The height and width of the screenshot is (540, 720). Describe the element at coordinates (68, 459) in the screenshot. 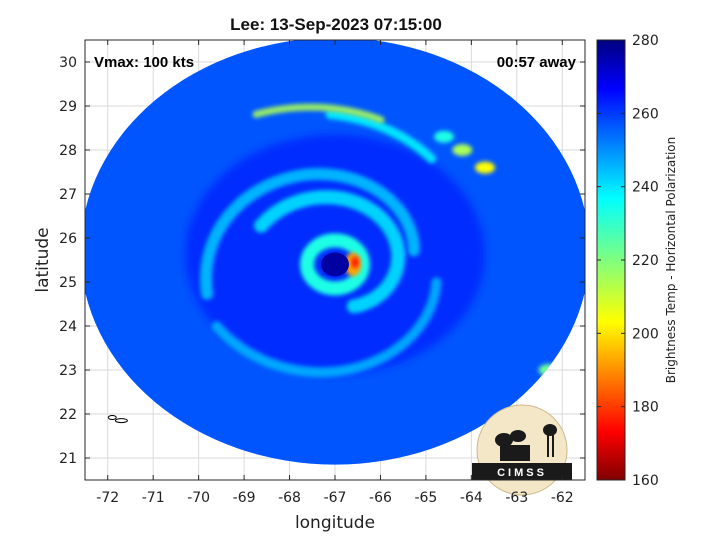

I see `y-tick-label: 21` at that location.